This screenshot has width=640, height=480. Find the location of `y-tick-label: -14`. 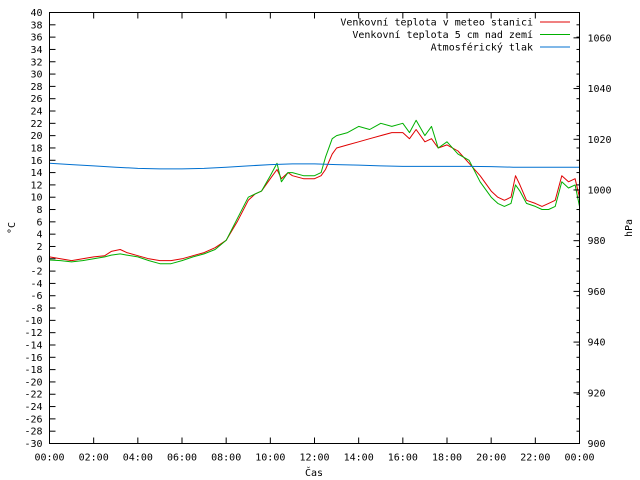

y-tick-label: -14 is located at coordinates (33, 345).